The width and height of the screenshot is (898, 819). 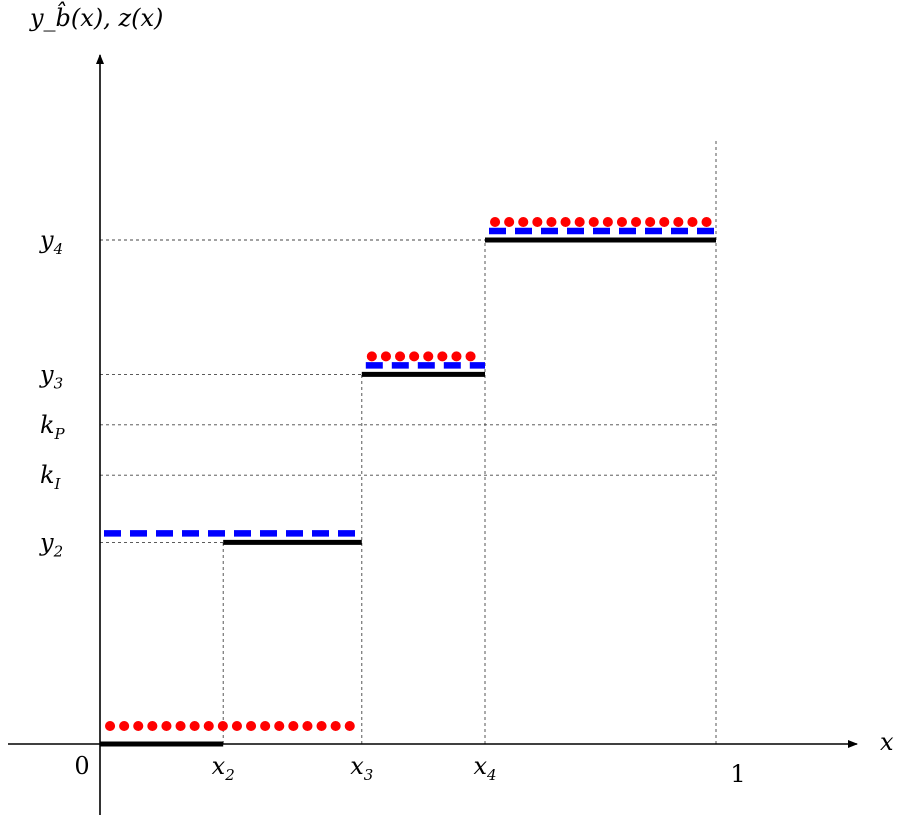 I want to click on x-tick-label-2: x3, so click(x=361, y=768).